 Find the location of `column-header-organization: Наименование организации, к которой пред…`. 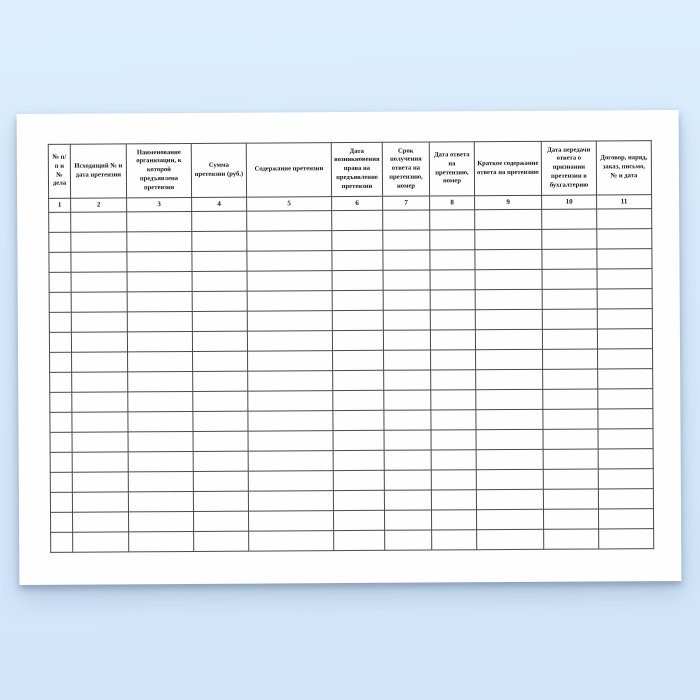

column-header-organization: Наименование организации, к которой пред… is located at coordinates (159, 170).